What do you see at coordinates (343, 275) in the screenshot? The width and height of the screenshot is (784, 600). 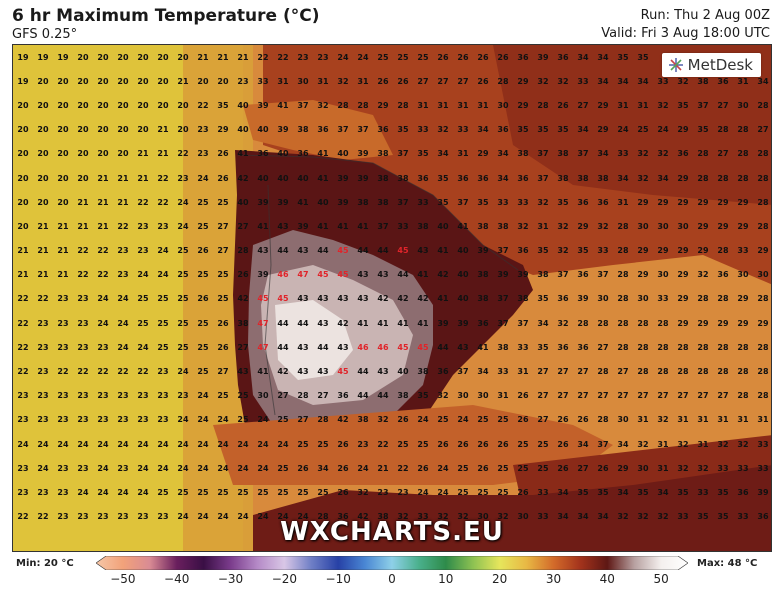 I see `temperature-value: 45` at bounding box center [343, 275].